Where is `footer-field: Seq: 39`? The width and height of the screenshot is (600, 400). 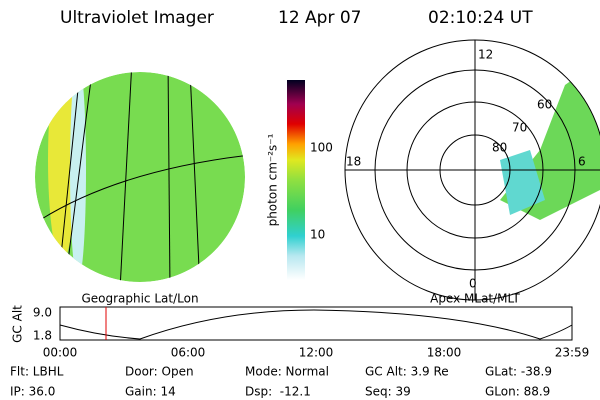
footer-field: Seq: 39 is located at coordinates (388, 392).